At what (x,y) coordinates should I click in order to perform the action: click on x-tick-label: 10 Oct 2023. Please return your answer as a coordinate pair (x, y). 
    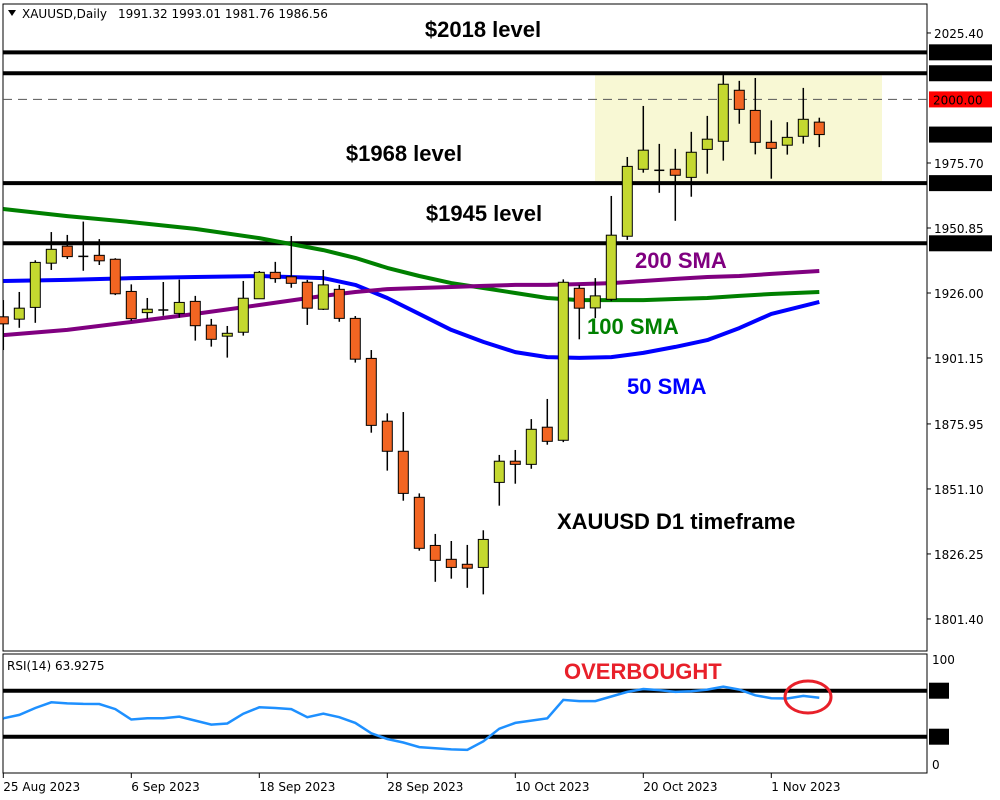
    Looking at the image, I should click on (552, 787).